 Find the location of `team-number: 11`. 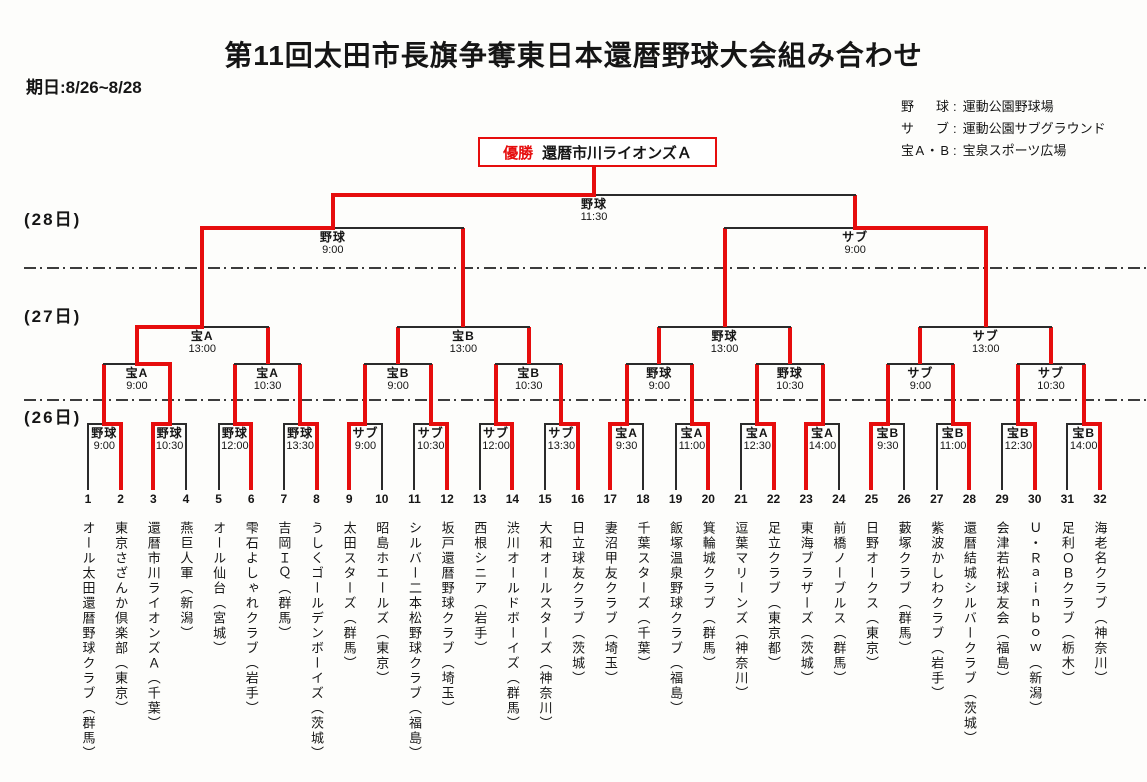

team-number: 11 is located at coordinates (414, 499).